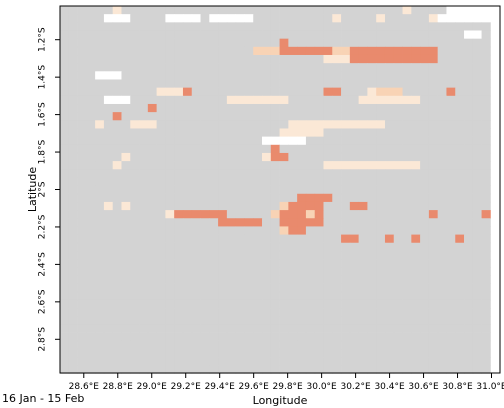  Describe the element at coordinates (43, 39) in the screenshot. I see `y-tick-label: 1.2°S` at that location.